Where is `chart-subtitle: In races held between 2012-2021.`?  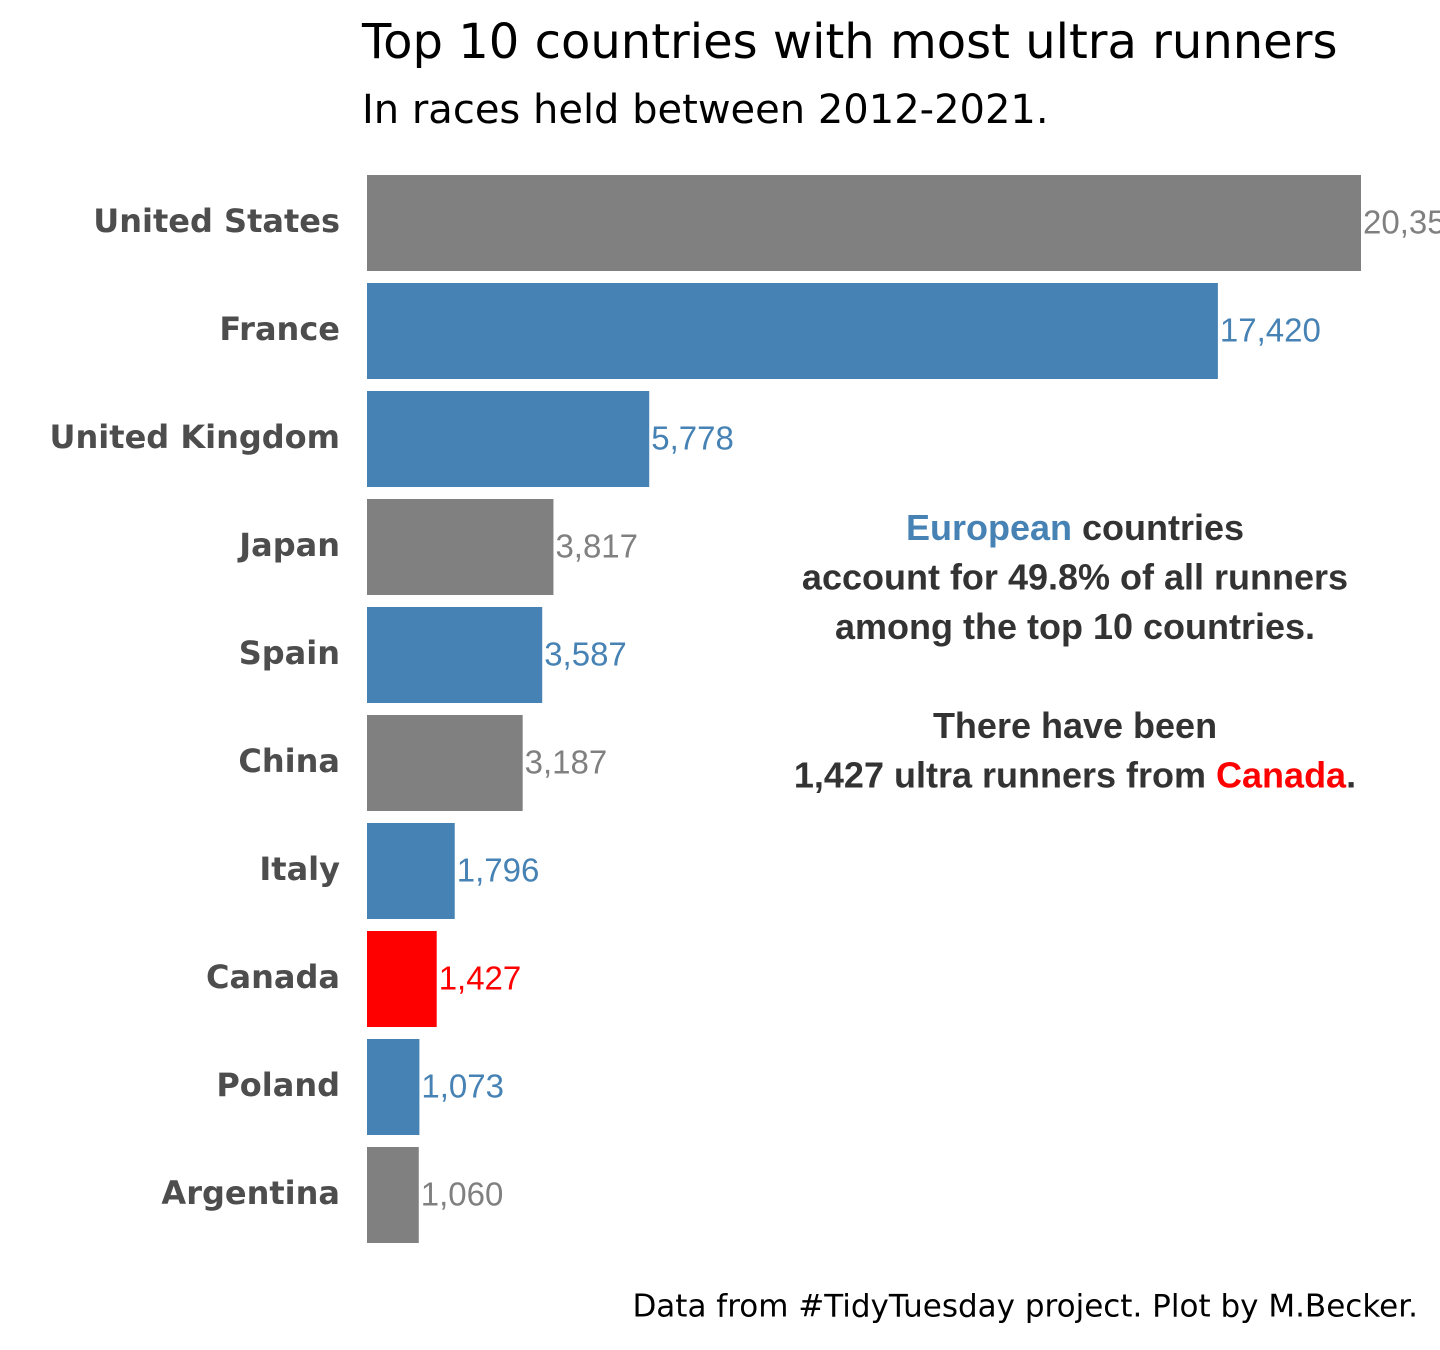
chart-subtitle: In races held between 2012-2021. is located at coordinates (705, 110).